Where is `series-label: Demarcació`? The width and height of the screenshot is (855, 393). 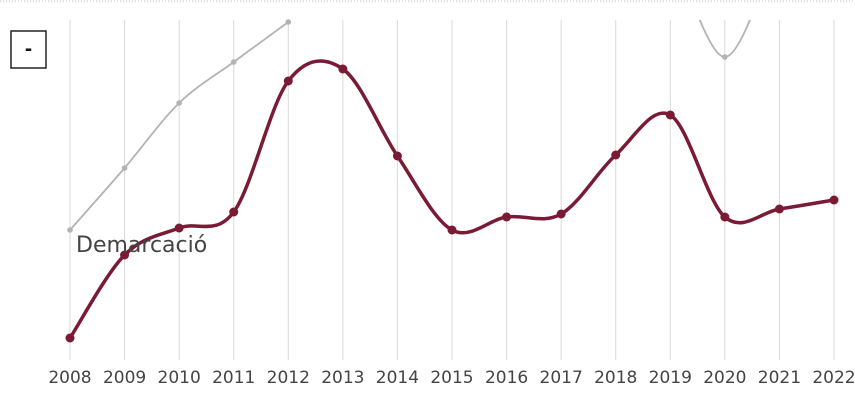 series-label: Demarcació is located at coordinates (141, 245).